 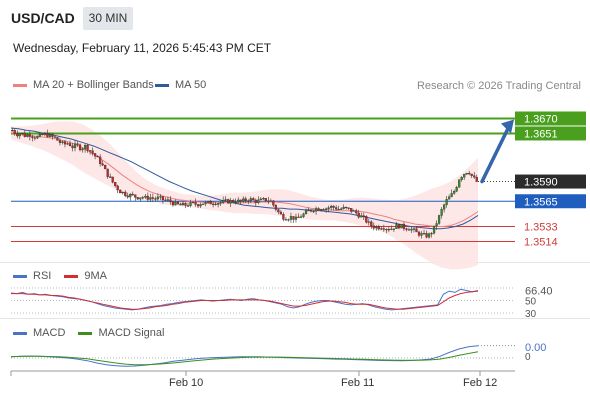 What do you see at coordinates (539, 291) in the screenshot?
I see `rsi-value-label: 66.40` at bounding box center [539, 291].